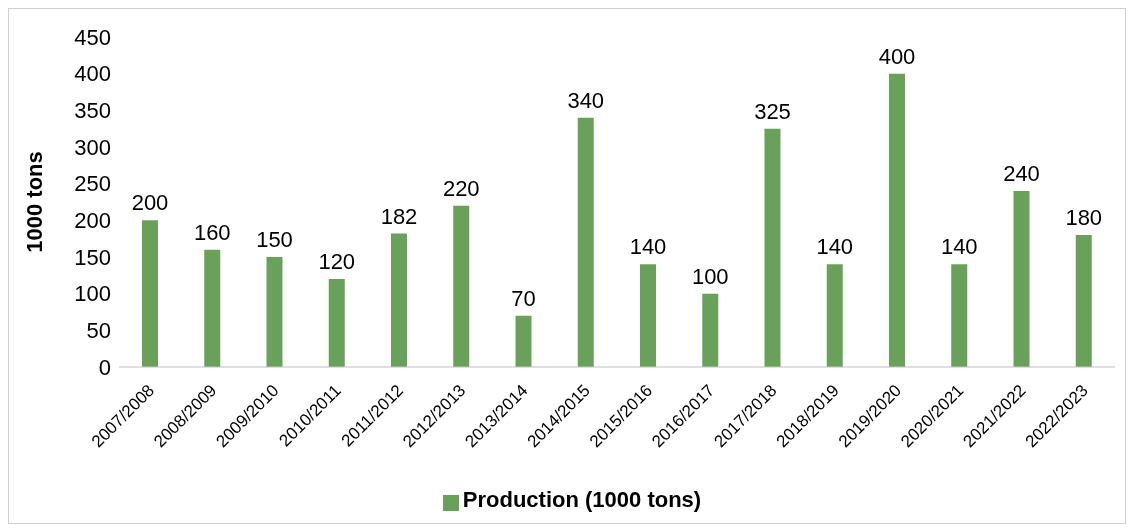 The width and height of the screenshot is (1134, 532). What do you see at coordinates (337, 261) in the screenshot?
I see `data-label: 120` at bounding box center [337, 261].